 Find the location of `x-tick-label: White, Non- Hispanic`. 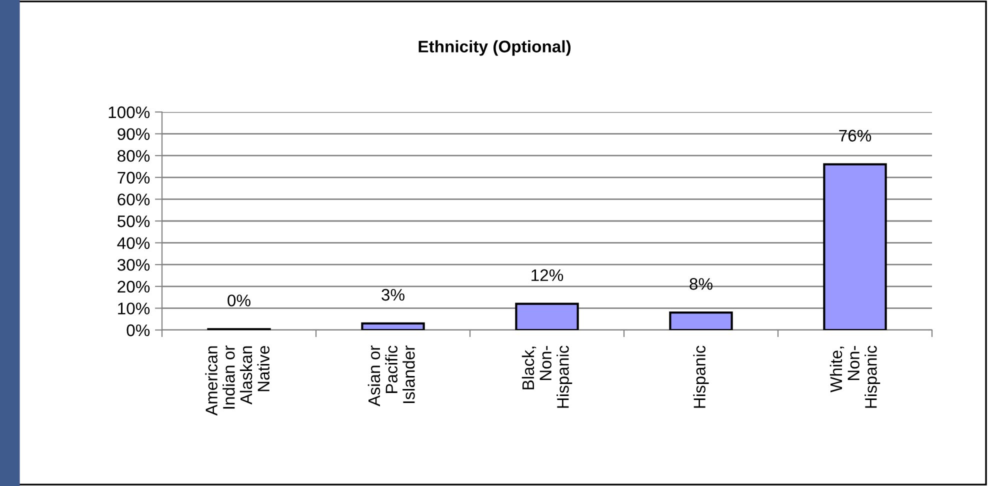

x-tick-label: White, Non- Hispanic is located at coordinates (855, 377).